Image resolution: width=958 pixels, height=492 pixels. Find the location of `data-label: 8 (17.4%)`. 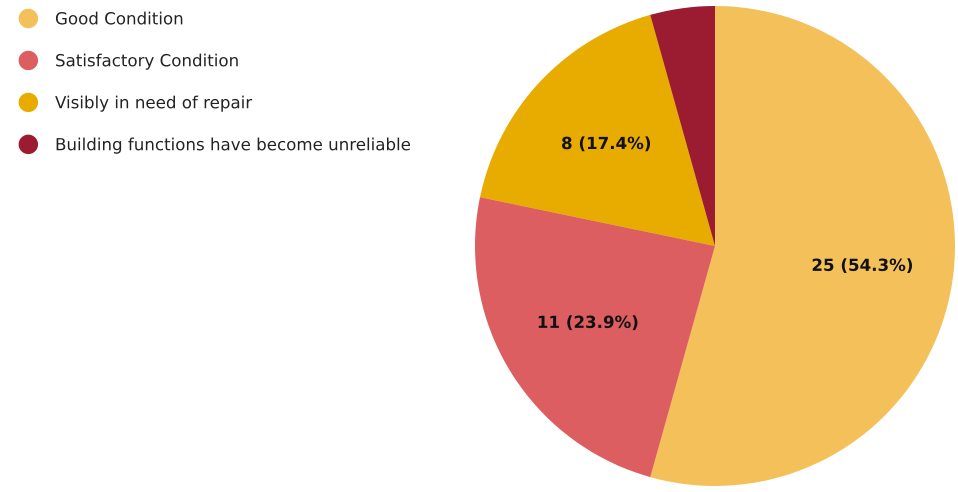

data-label: 8 (17.4%) is located at coordinates (606, 144).